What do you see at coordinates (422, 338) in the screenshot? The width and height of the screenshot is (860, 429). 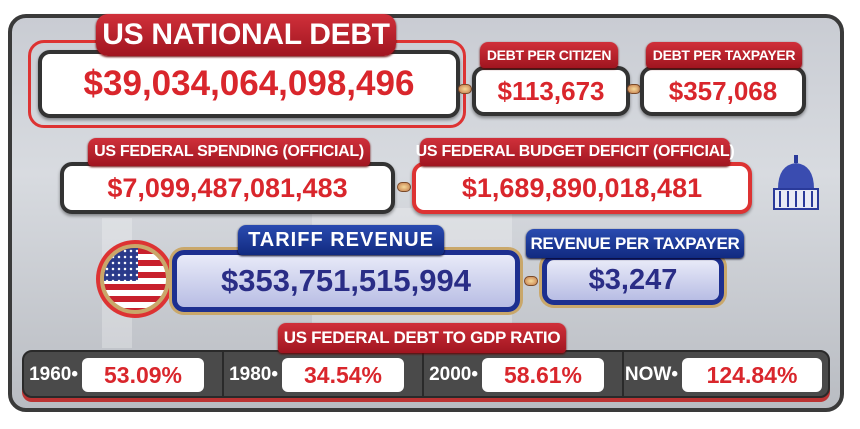 I see `debt-to-gdp-label: US FEDERAL DEBT TO GDP RATIO` at bounding box center [422, 338].